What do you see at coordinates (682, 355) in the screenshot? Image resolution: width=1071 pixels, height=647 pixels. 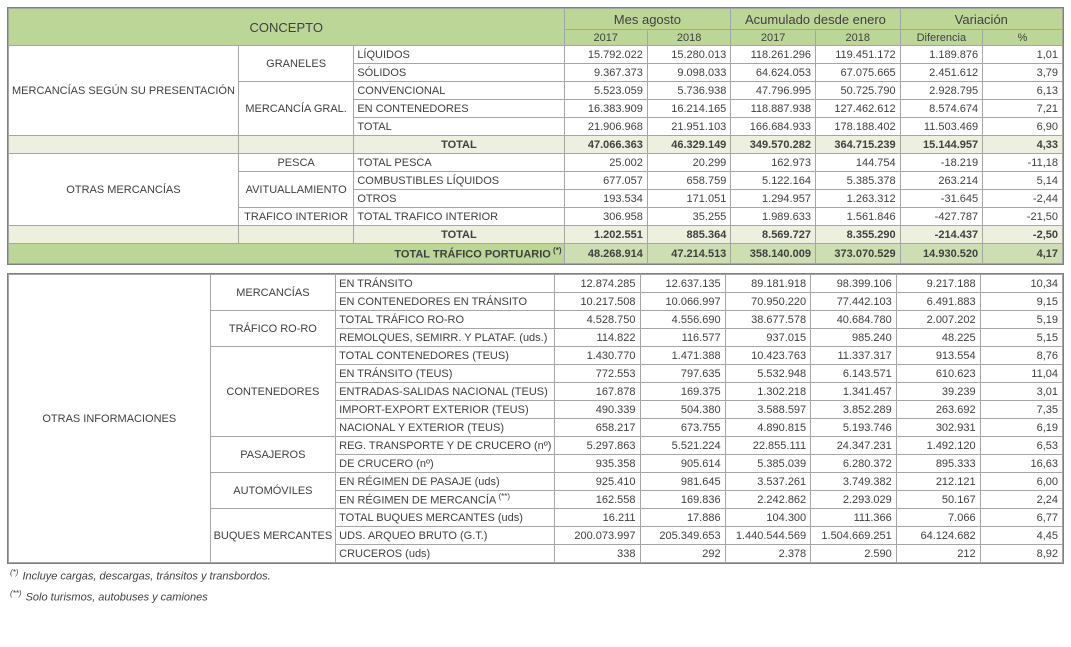 I see `value-cell: 1.471.388` at bounding box center [682, 355].